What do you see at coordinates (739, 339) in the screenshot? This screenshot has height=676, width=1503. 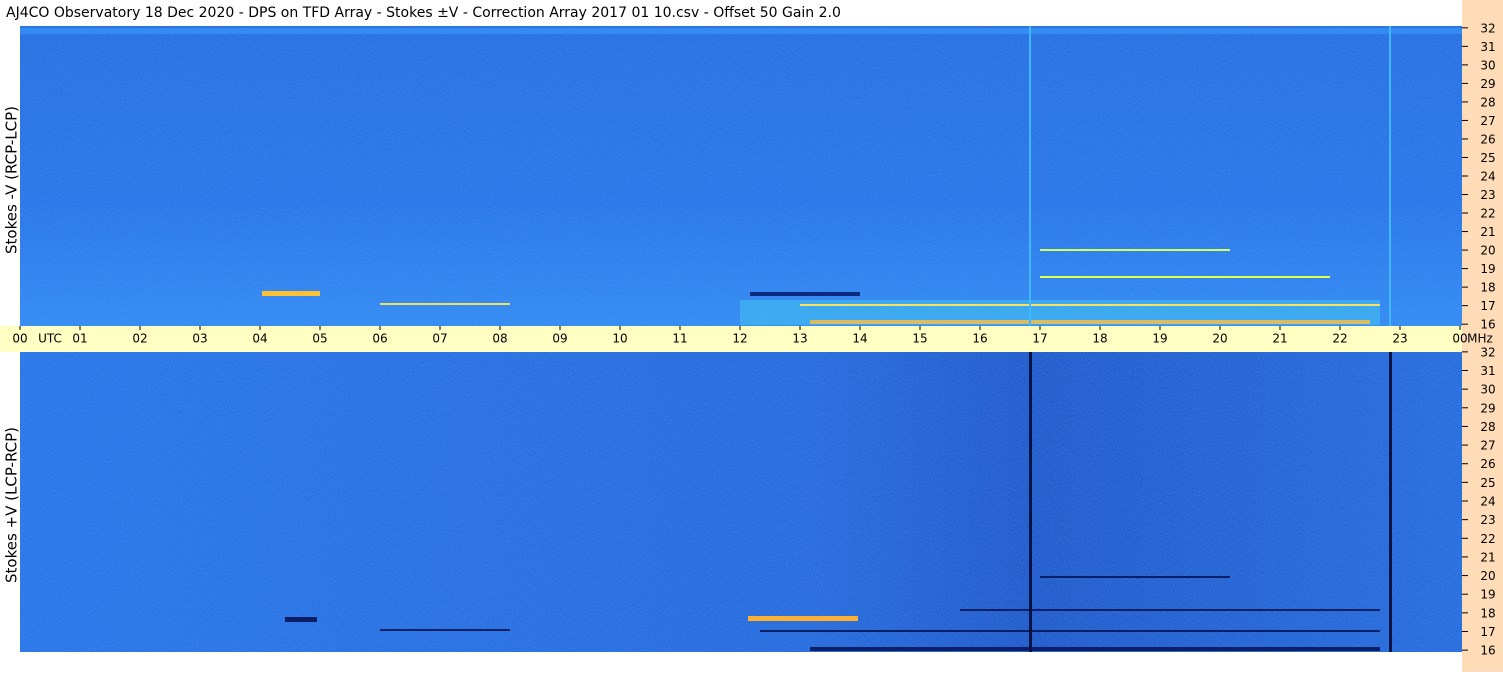 I see `x-tick-label: 12` at bounding box center [739, 339].